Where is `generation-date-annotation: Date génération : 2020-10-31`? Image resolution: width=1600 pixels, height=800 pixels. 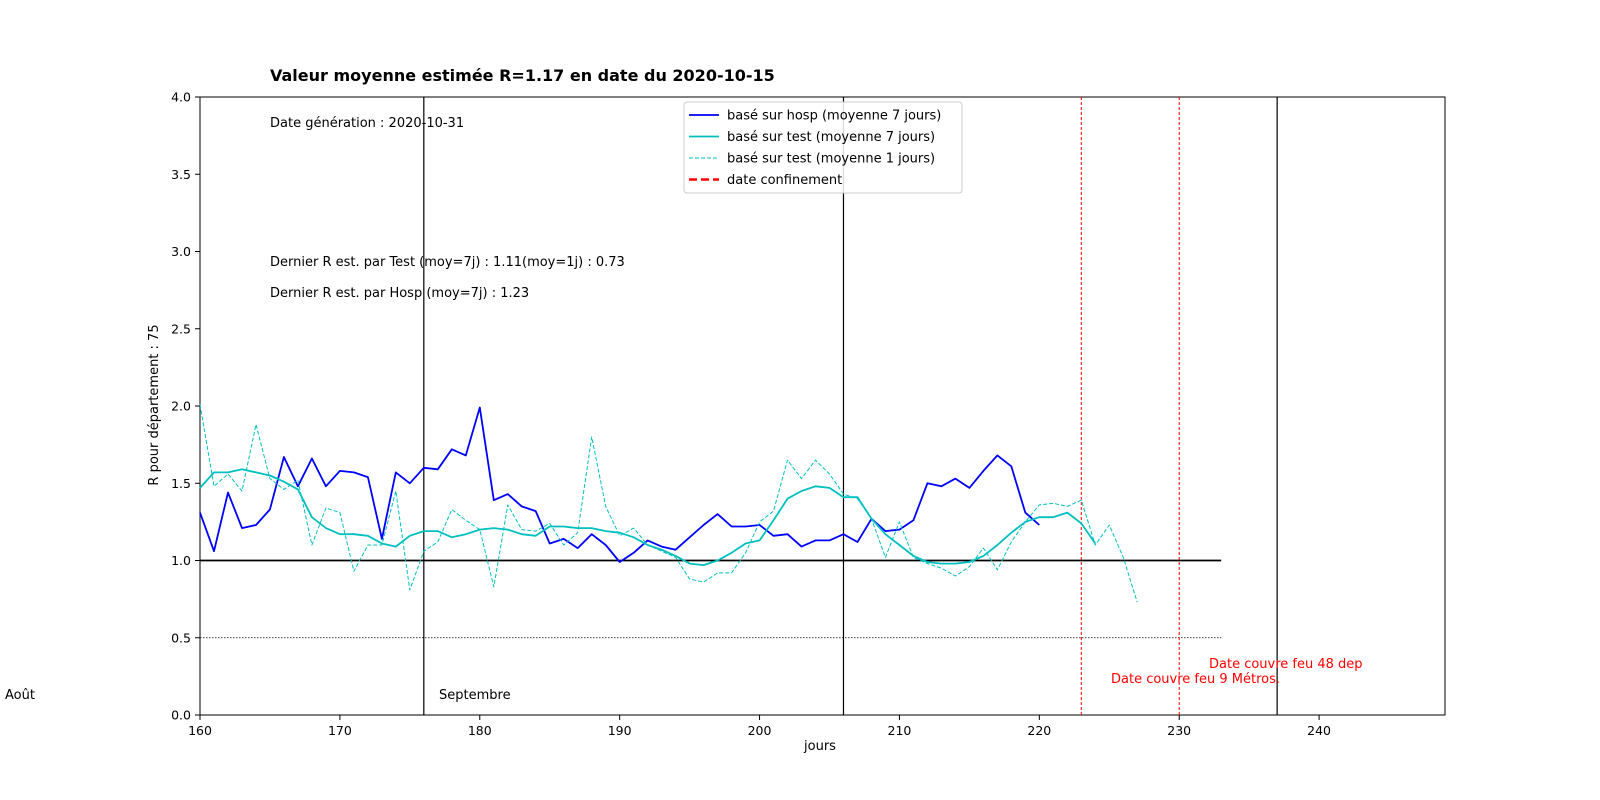 generation-date-annotation: Date génération : 2020-10-31 is located at coordinates (367, 123).